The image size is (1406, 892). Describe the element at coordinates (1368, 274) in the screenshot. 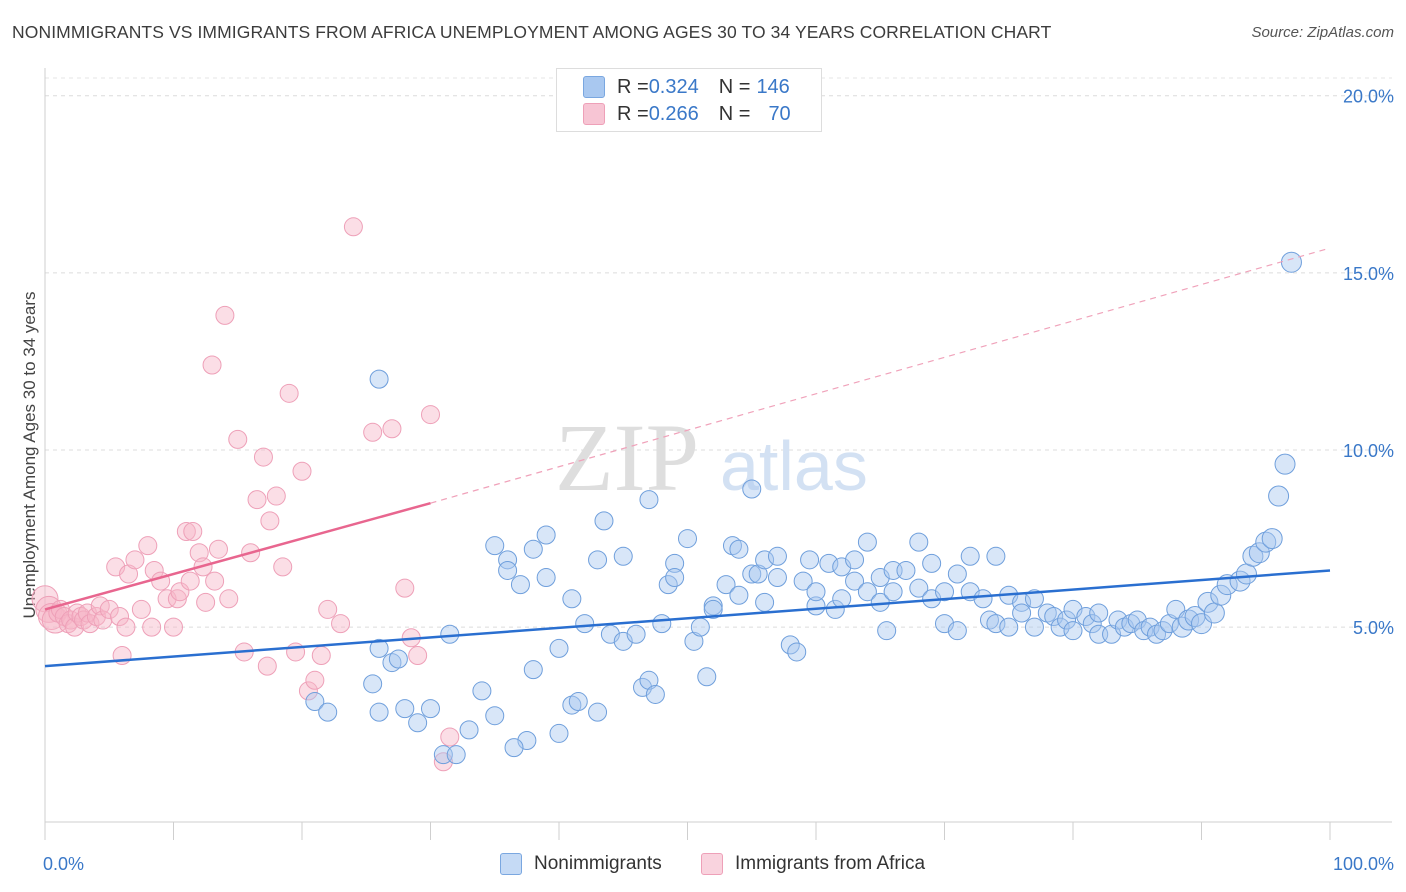

I see `y-tick-label: 15.0%` at that location.